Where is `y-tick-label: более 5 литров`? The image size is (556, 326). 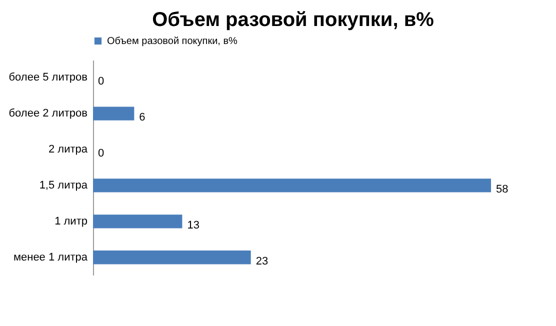
y-tick-label: более 5 литров is located at coordinates (48, 78).